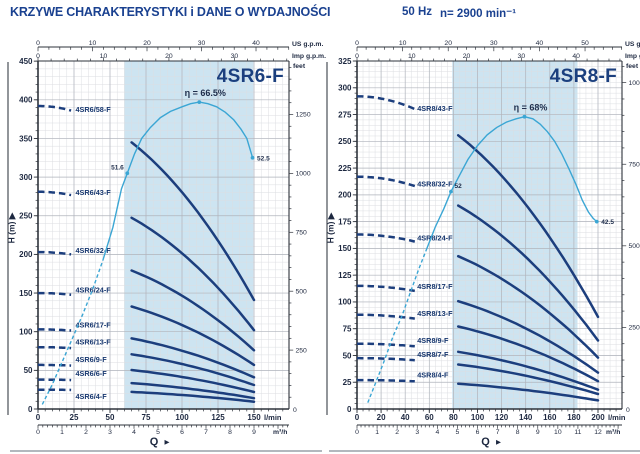  Describe the element at coordinates (453, 417) in the screenshot. I see `svg-text: 80` at that location.